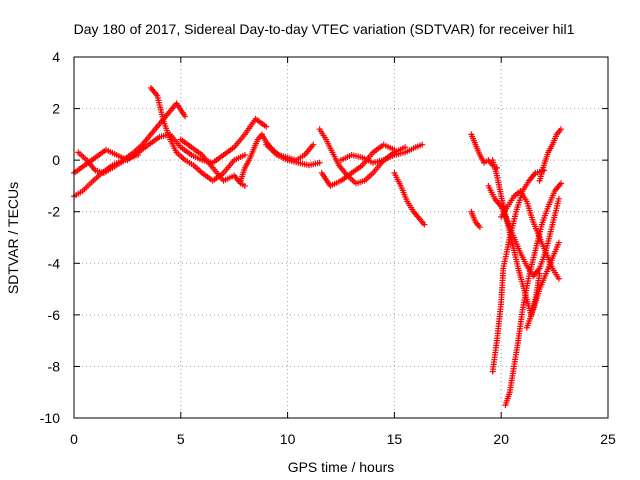 The image size is (640, 480). I want to click on y-tick-label: -2, so click(54, 212).